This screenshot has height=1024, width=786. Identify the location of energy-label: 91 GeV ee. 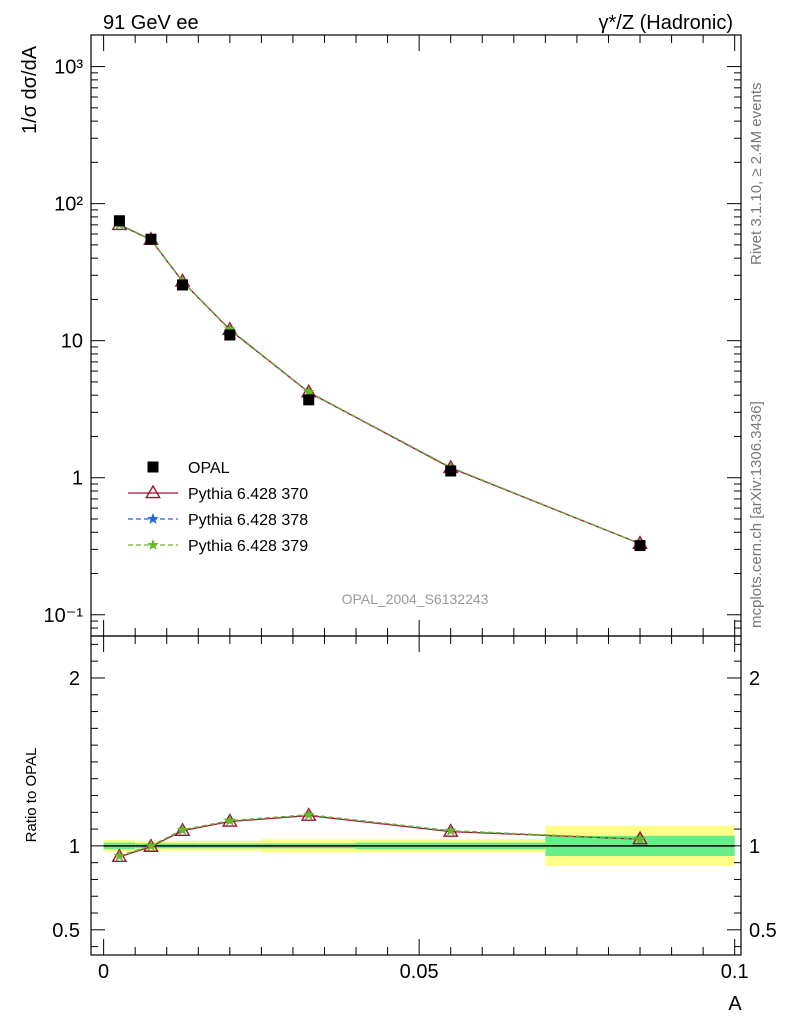
(151, 23).